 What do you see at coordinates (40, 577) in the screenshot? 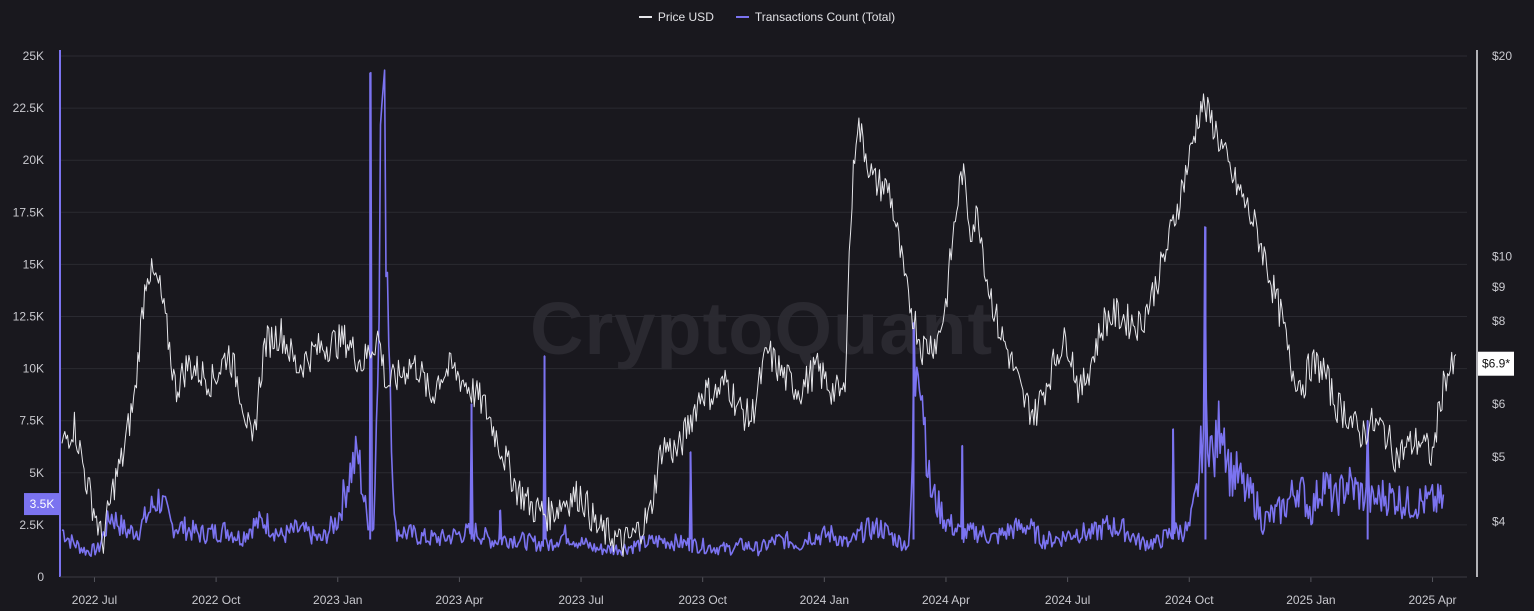
I see `left-axis-tick-label: 0` at bounding box center [40, 577].